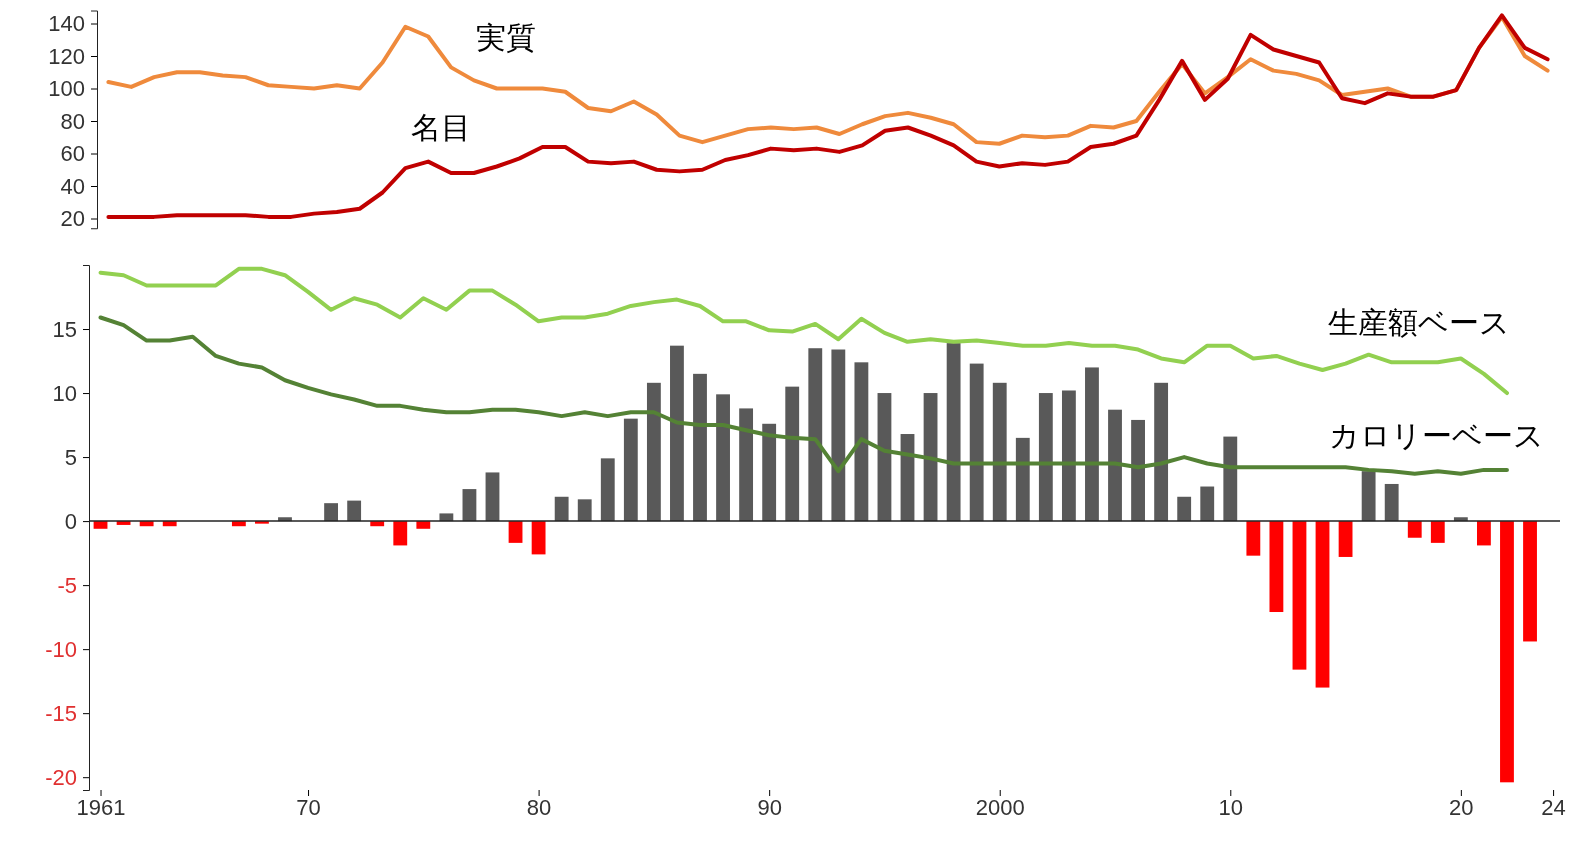 Image resolution: width=1573 pixels, height=843 pixels. What do you see at coordinates (769, 807) in the screenshot?
I see `x-tick-label: 90` at bounding box center [769, 807].